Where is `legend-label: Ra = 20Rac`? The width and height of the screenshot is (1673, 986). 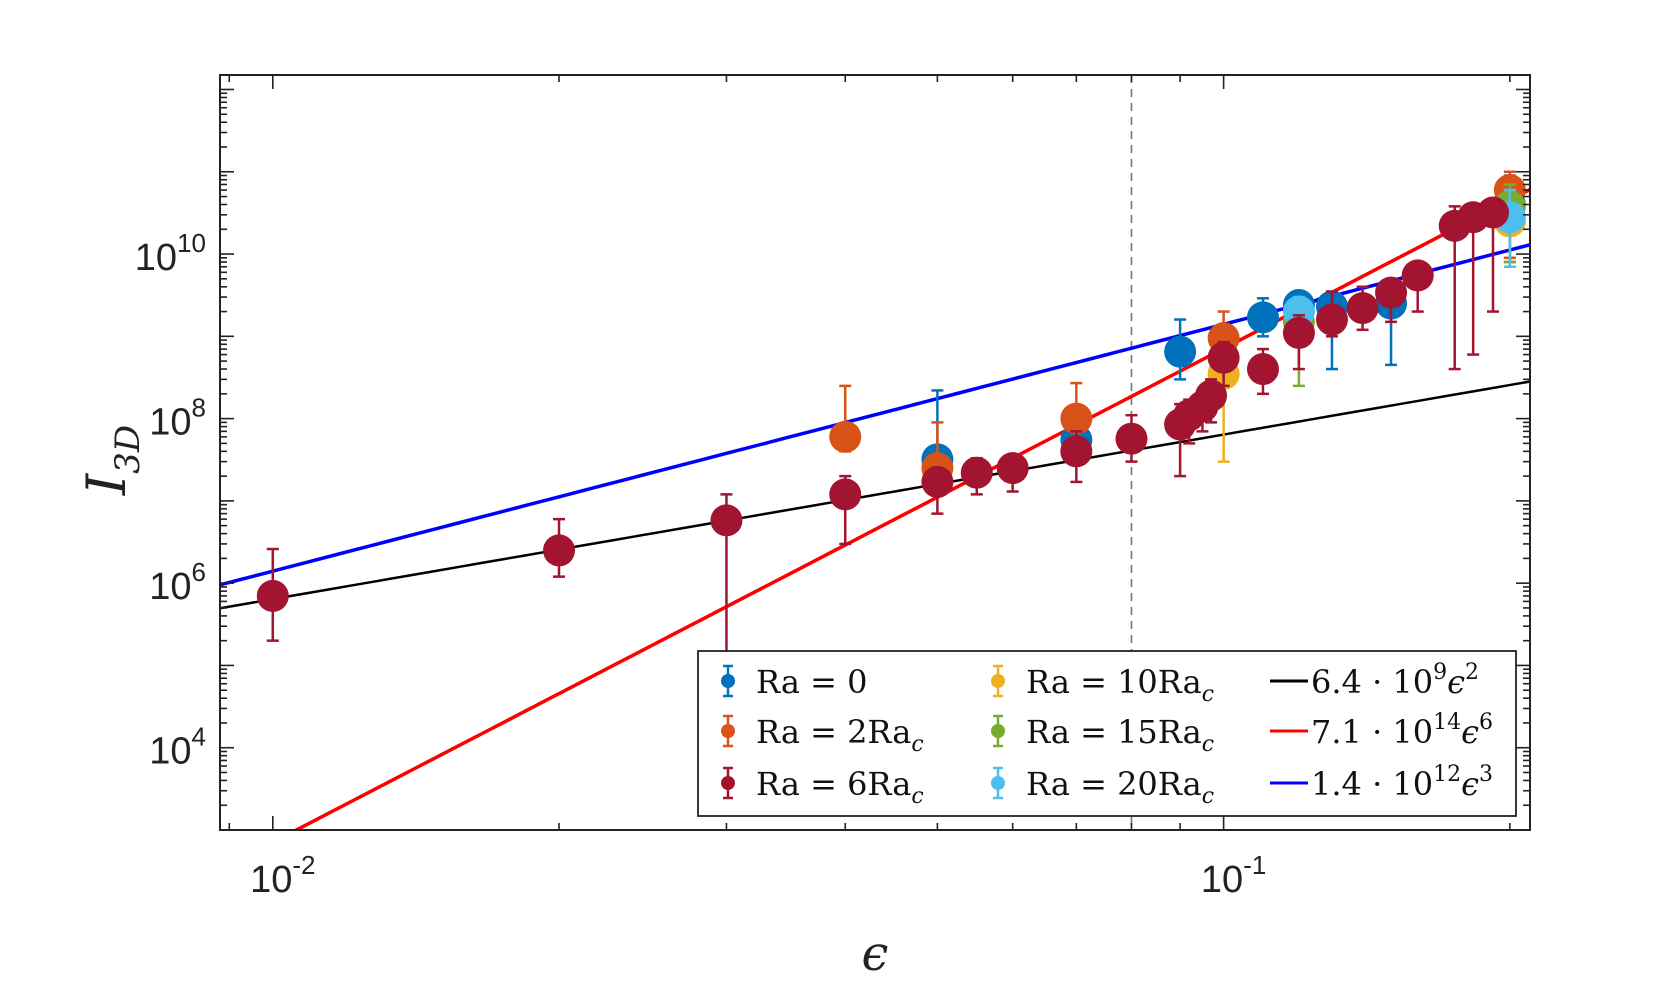 legend-label: Ra = 20Rac is located at coordinates (1120, 787).